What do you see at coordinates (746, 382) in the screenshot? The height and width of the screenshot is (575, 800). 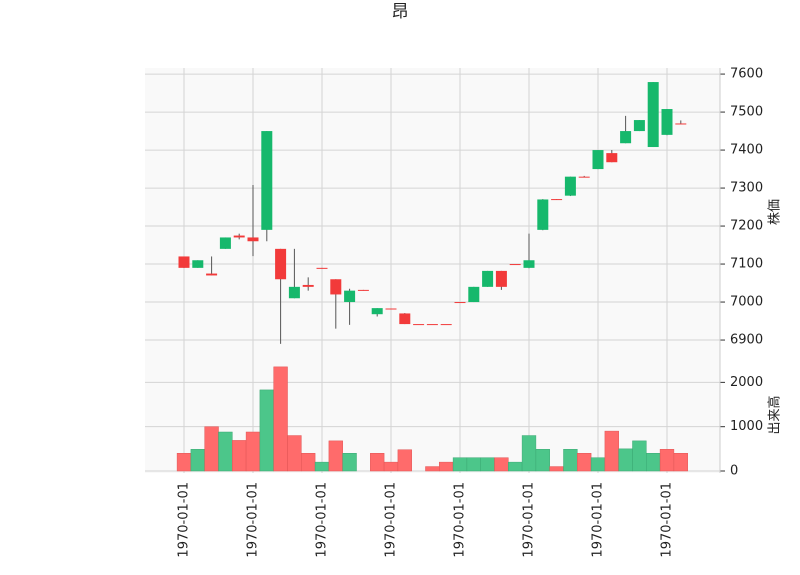 I see `y-tick-label: 2000` at bounding box center [746, 382].